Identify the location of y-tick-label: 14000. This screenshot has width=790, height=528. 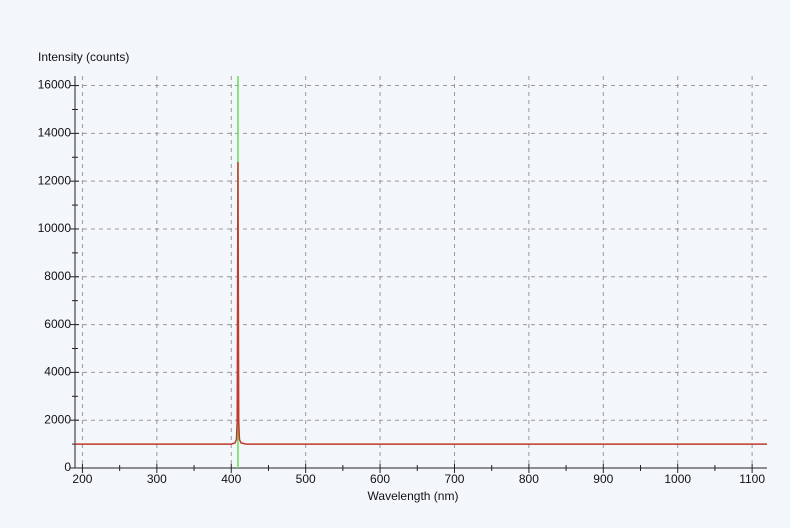
(55, 133).